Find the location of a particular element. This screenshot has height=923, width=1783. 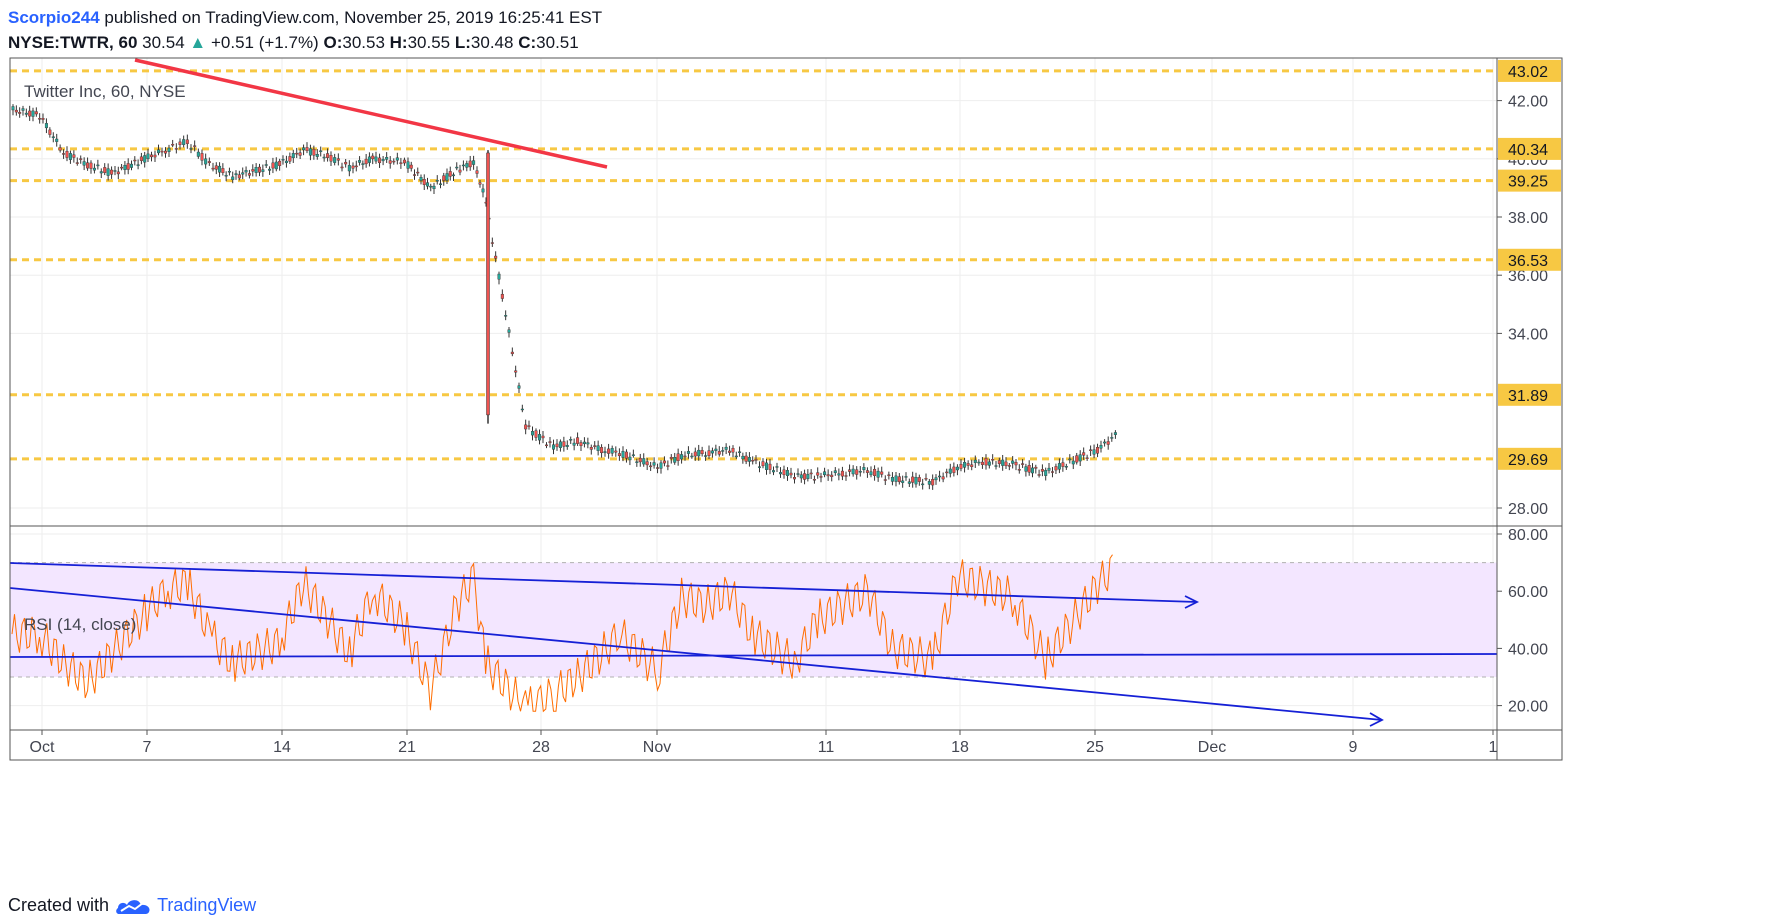

rsi-band is located at coordinates (753, 620).